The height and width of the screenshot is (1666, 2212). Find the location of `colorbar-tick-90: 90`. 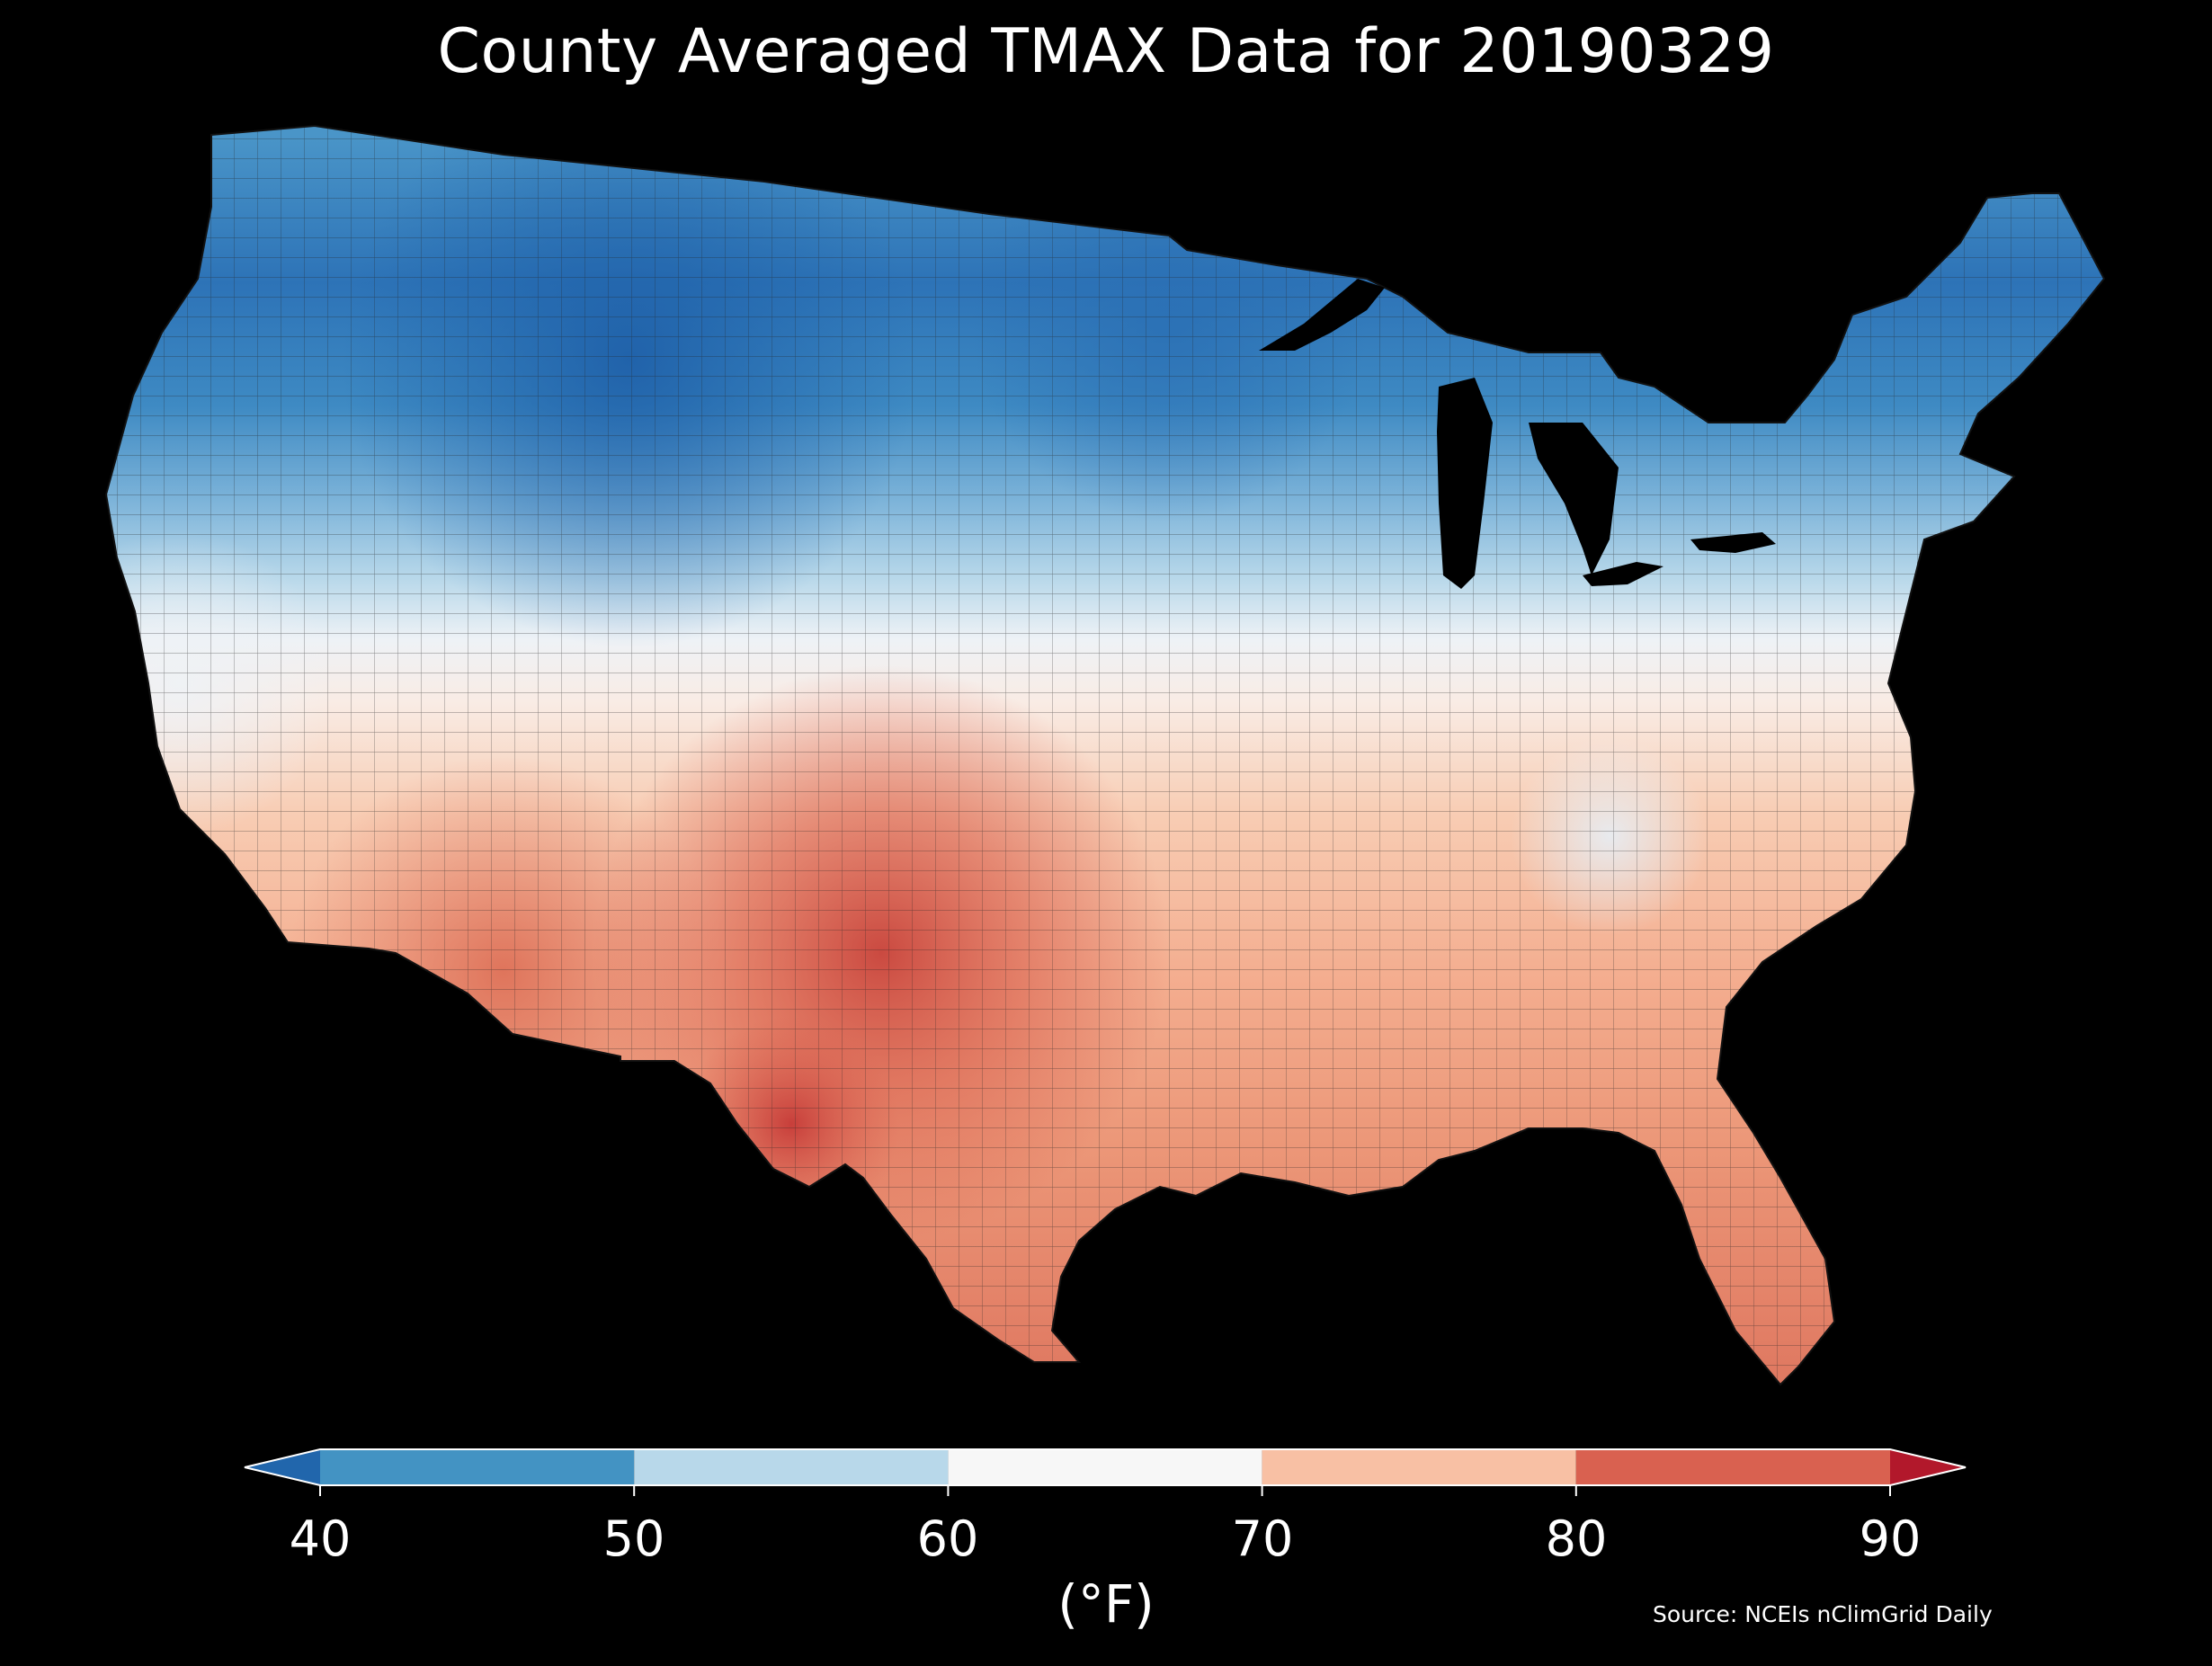

colorbar-tick-90: 90 is located at coordinates (1890, 1538).